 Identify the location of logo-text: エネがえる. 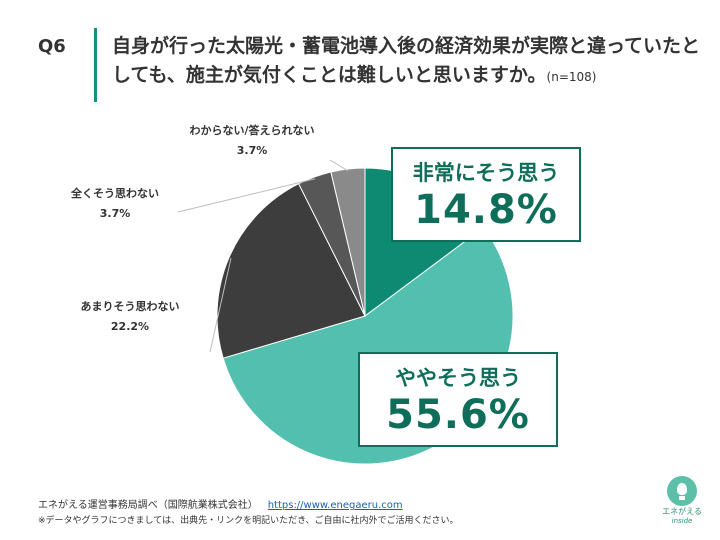
(682, 511).